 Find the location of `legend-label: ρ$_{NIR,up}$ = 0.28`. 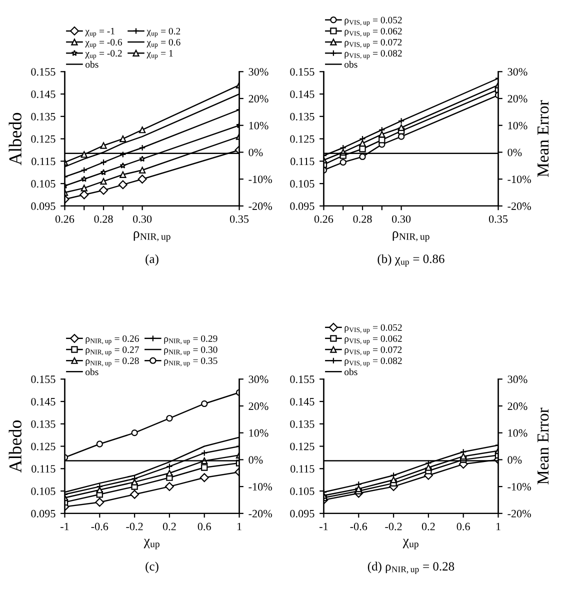

legend-label: ρ$_{NIR,up}$ = 0.28 is located at coordinates (112, 362).